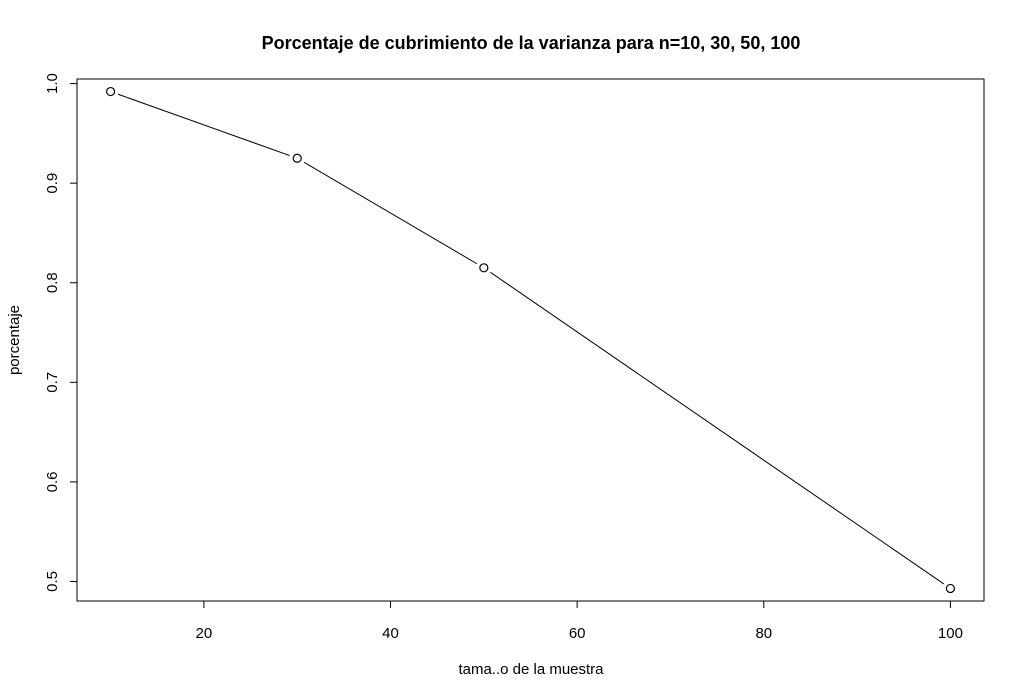 This screenshot has height=699, width=1024. Describe the element at coordinates (390, 633) in the screenshot. I see `x-tick-label: 40` at that location.